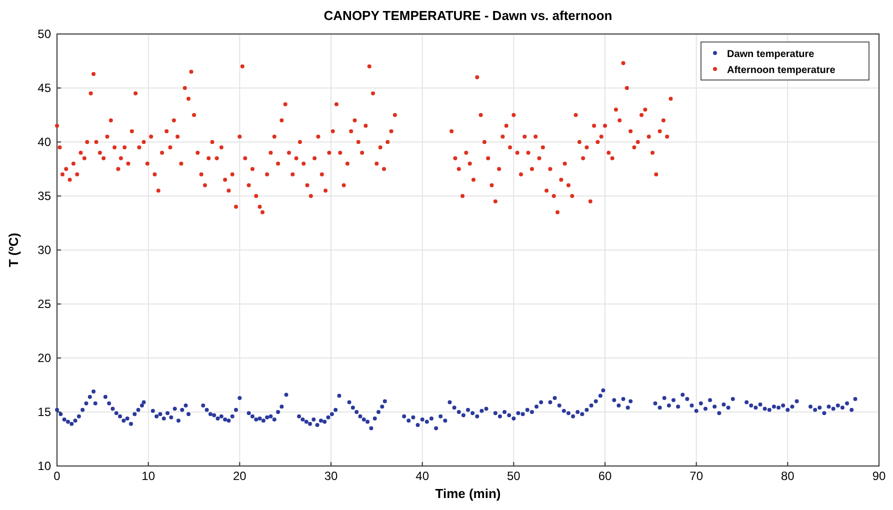  Describe the element at coordinates (697, 476) in the screenshot. I see `x-tick-label: 70` at that location.